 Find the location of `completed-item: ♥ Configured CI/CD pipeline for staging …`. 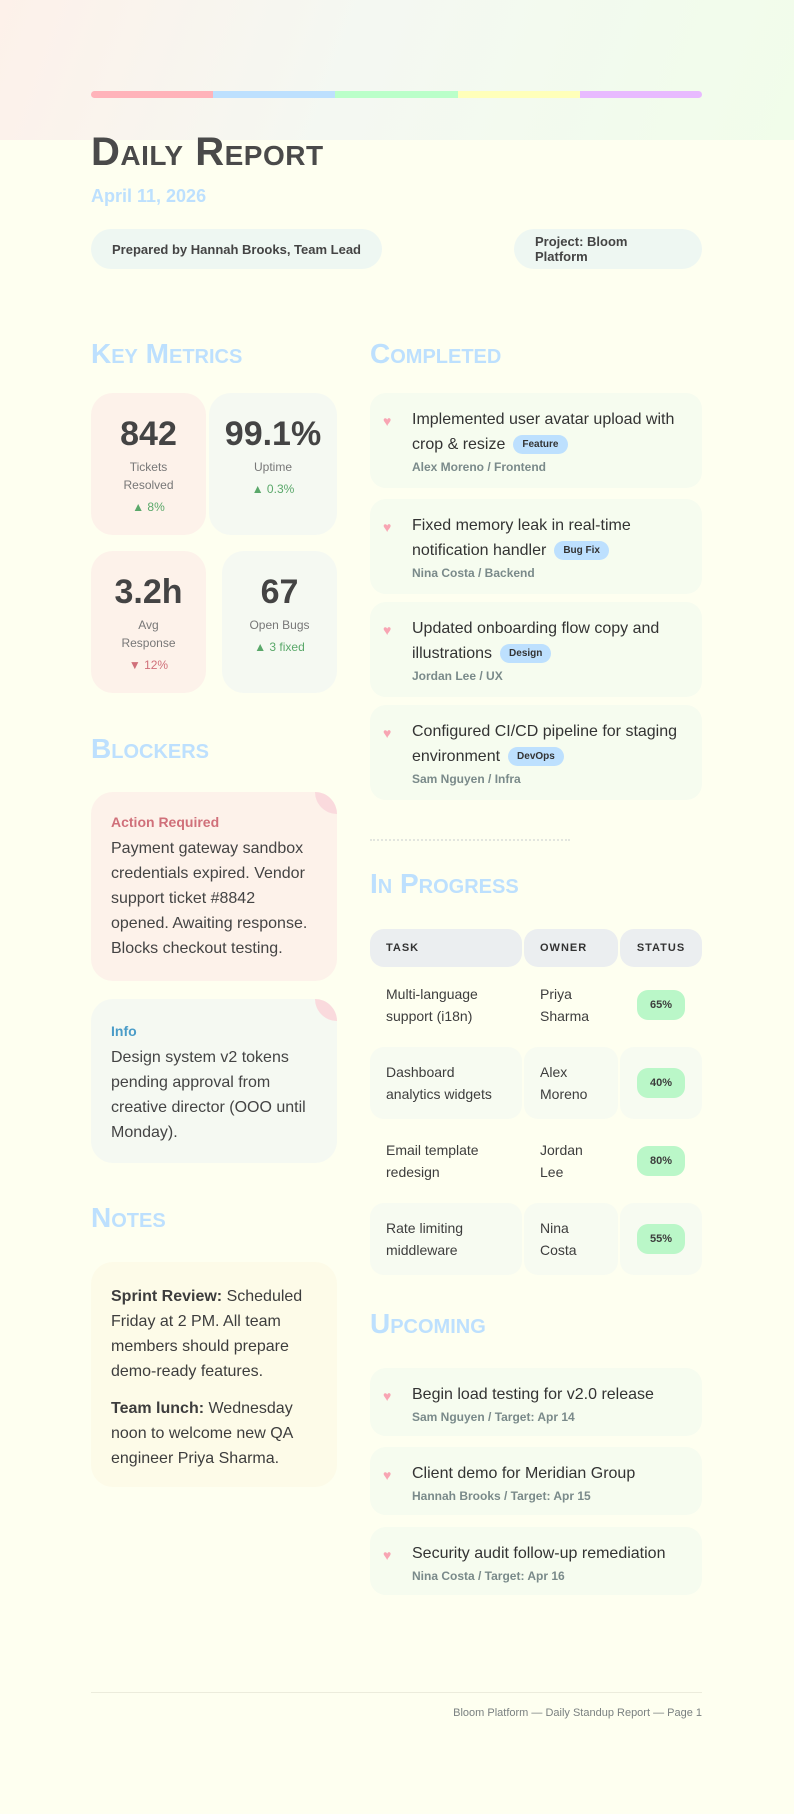

completed-item: ♥ Configured CI/CD pipeline for staging … is located at coordinates (536, 752).